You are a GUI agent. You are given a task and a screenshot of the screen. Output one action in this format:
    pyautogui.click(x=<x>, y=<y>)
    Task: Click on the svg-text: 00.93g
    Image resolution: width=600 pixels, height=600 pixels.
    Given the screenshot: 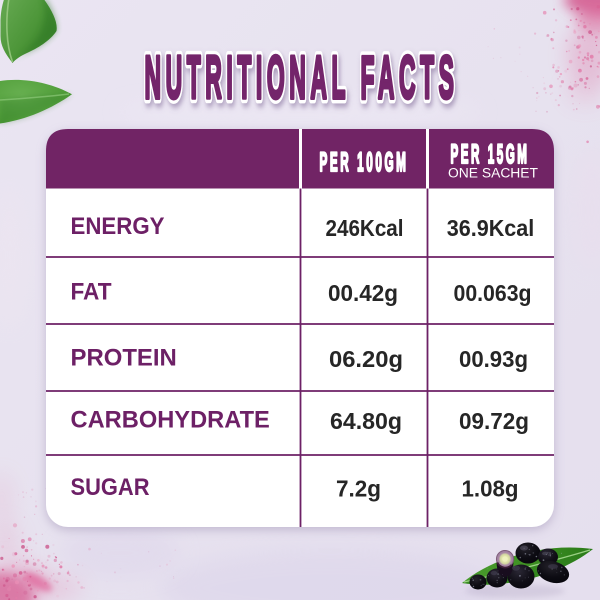 What is the action you would take?
    pyautogui.click(x=493, y=359)
    